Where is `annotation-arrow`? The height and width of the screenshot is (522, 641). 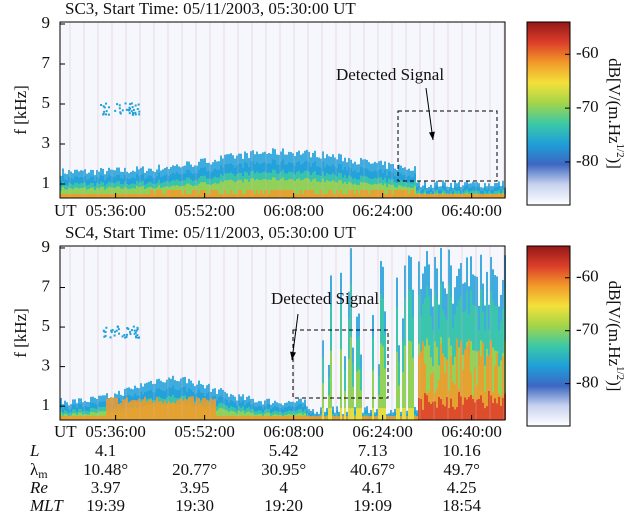
annotation-arrow is located at coordinates (429, 114).